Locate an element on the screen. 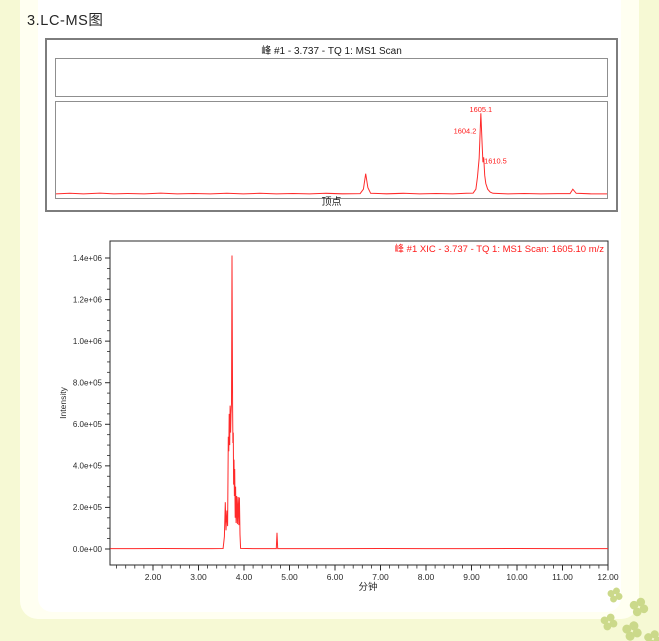 The height and width of the screenshot is (641, 659). x-axis-title: 分钟 is located at coordinates (367, 587).